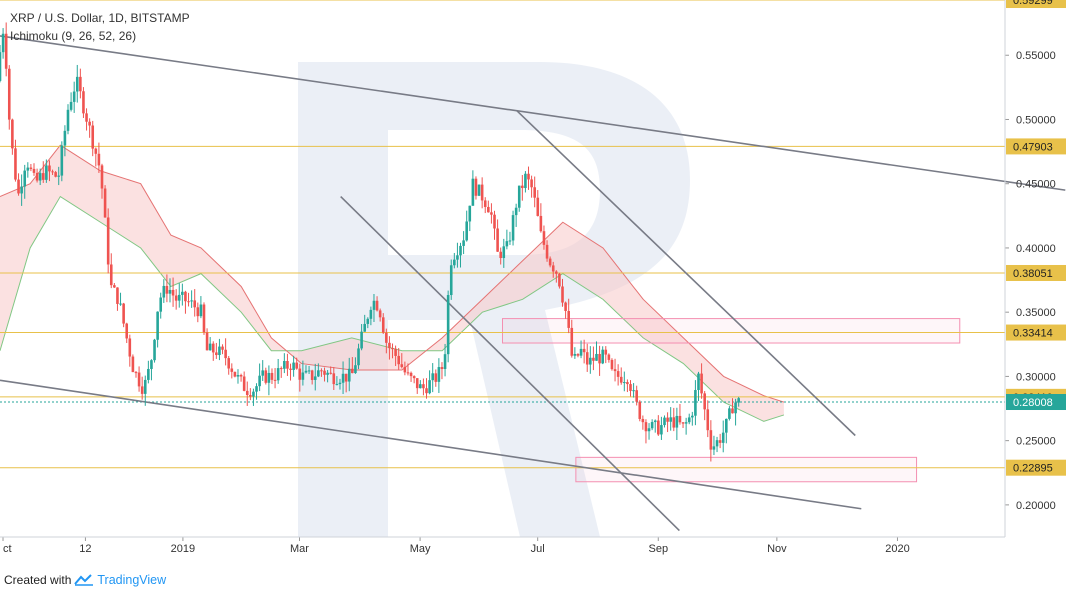 The height and width of the screenshot is (601, 1070). What do you see at coordinates (1036, 185) in the screenshot?
I see `y-tick-label: 0.45000` at bounding box center [1036, 185].